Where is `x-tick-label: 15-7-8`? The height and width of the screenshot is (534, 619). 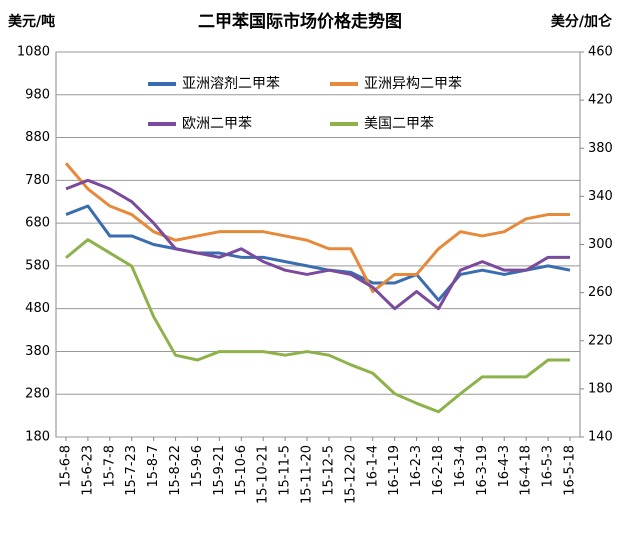 x-tick-label: 15-7-8 is located at coordinates (109, 466).